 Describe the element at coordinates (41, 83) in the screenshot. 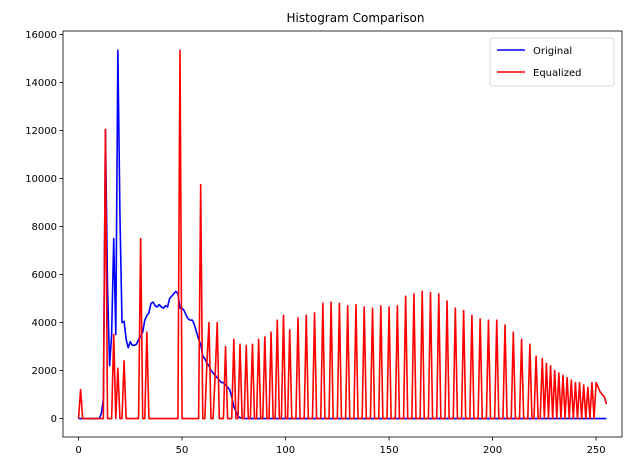

I see `y-tick-label: 14000` at that location.